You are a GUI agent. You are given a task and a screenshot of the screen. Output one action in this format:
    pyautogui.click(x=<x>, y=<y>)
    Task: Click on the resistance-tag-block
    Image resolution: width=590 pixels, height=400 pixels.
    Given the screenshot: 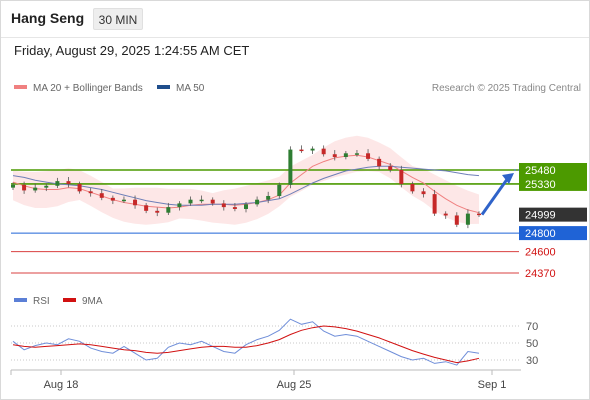 What is the action you would take?
    pyautogui.click(x=550, y=177)
    